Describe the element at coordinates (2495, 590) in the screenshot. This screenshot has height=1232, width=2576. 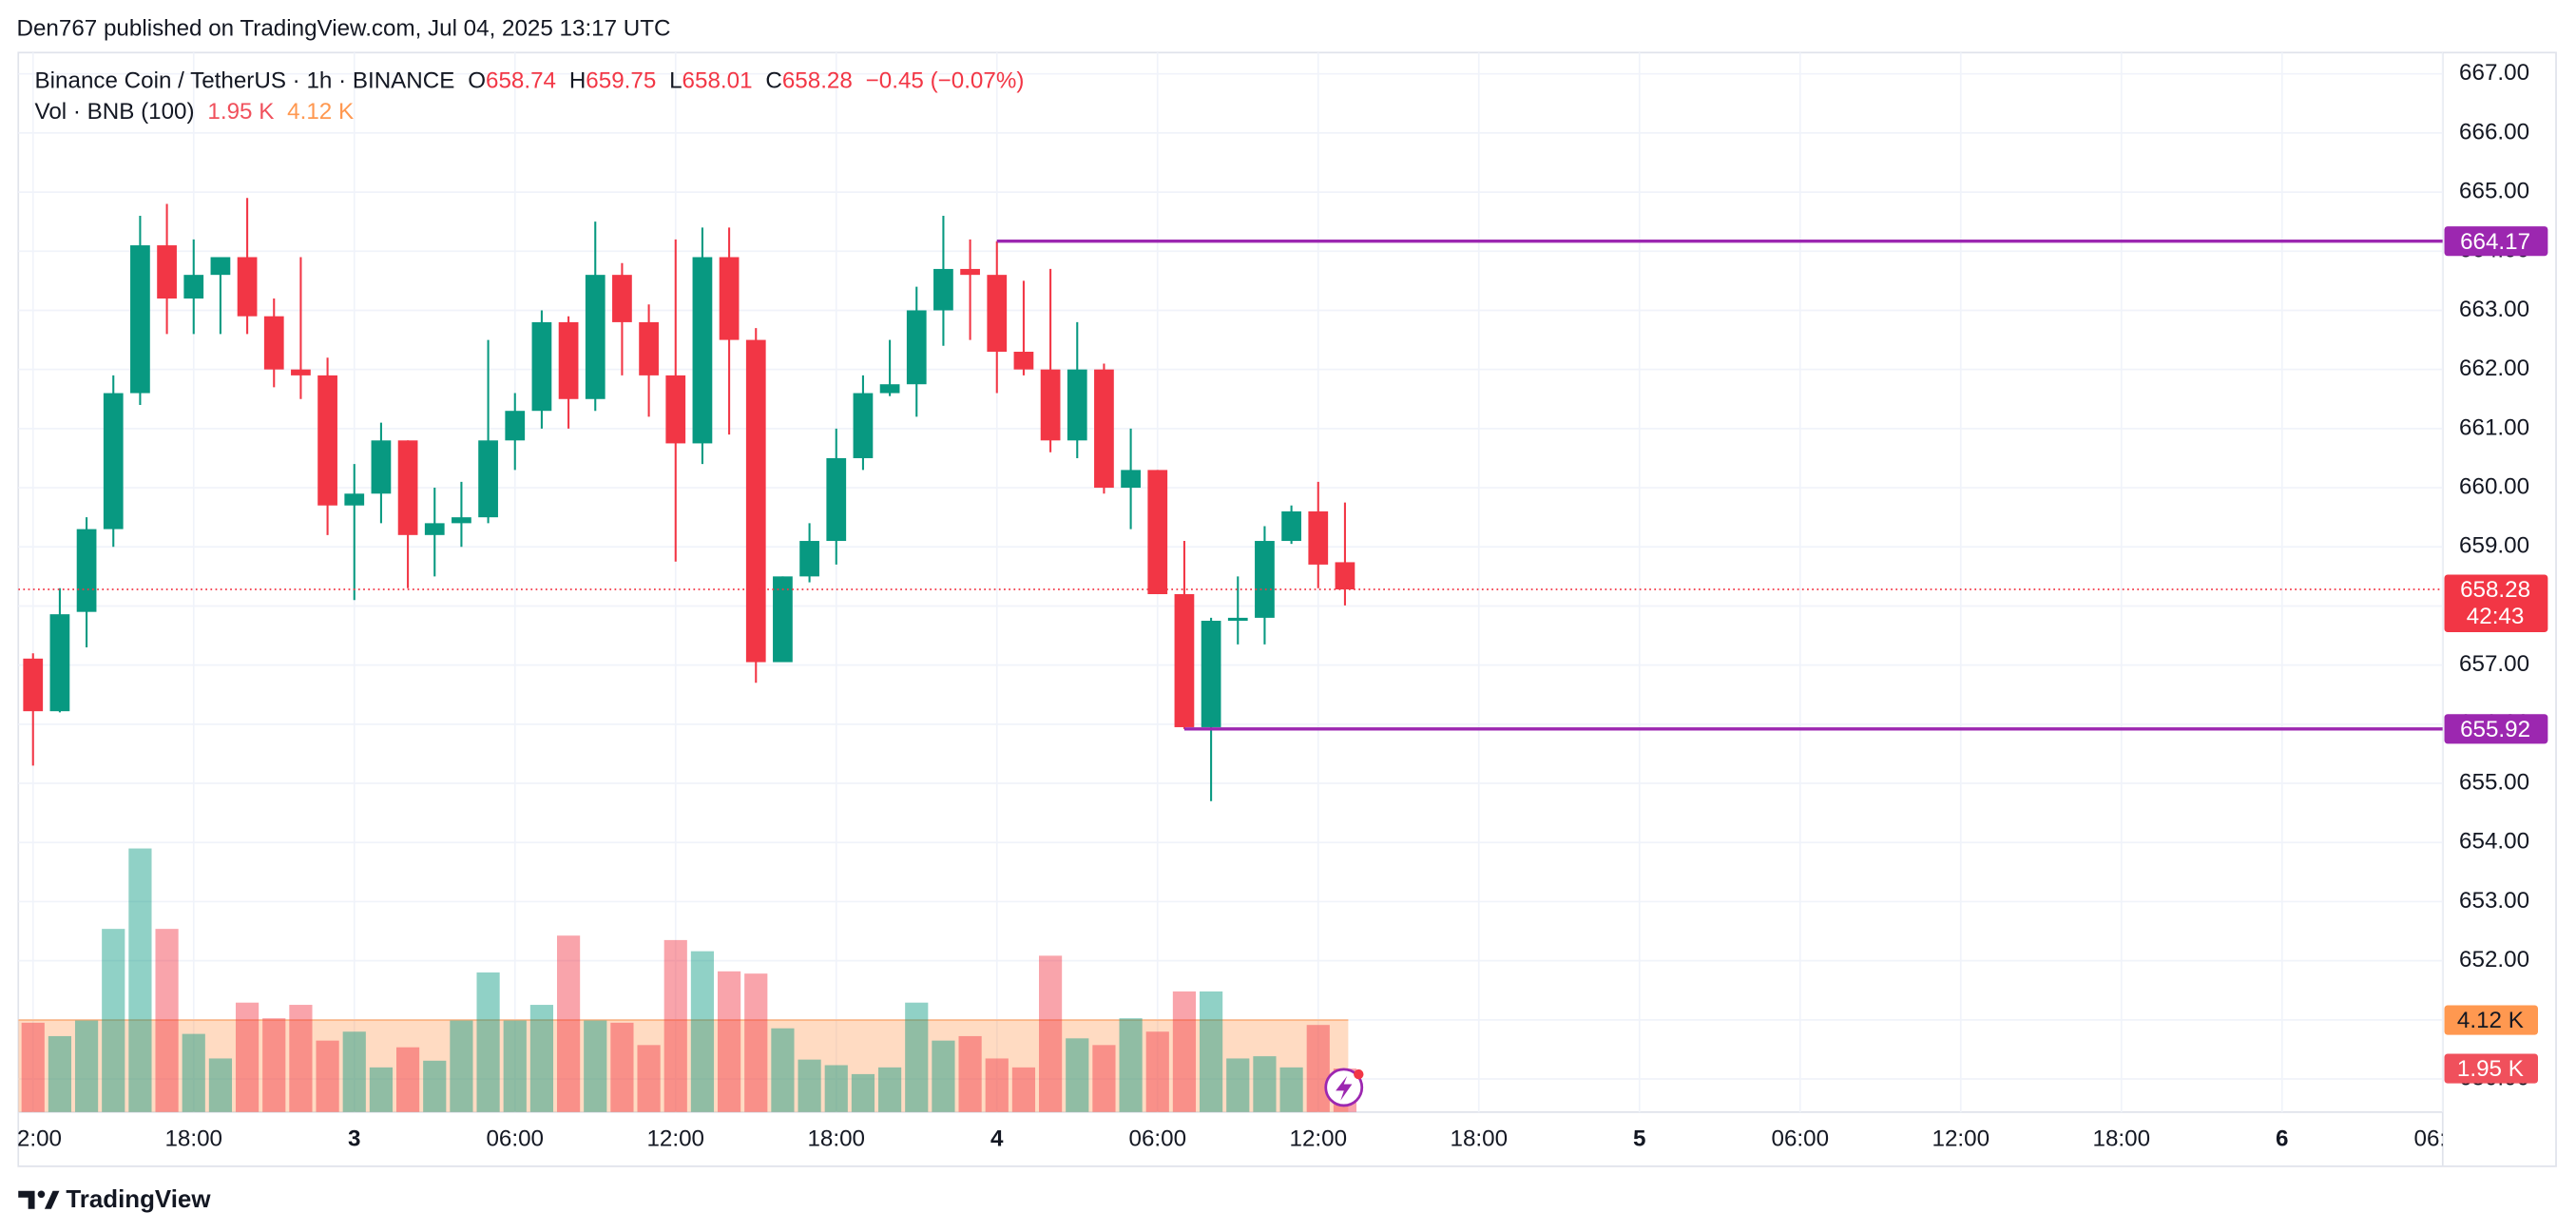
I see `price-tag-label: 658.28` at that location.